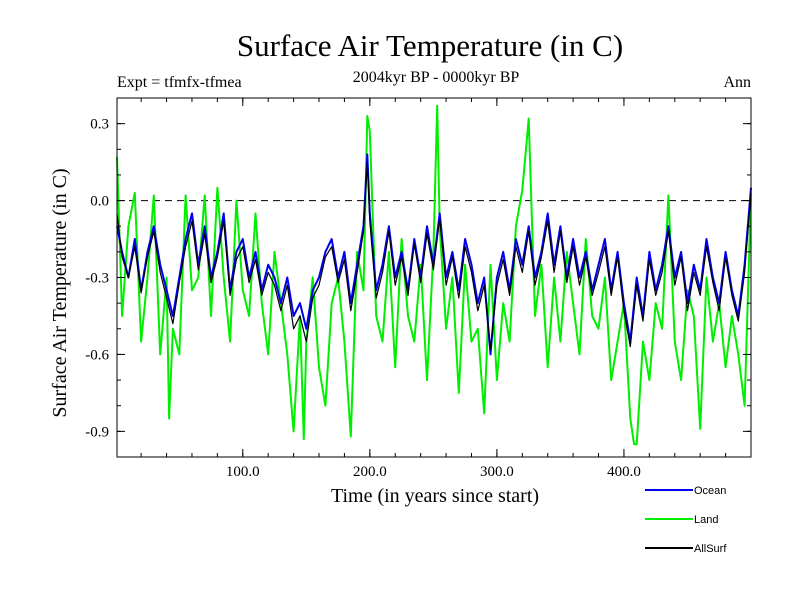  What do you see at coordinates (436, 77) in the screenshot?
I see `chart-subtitle: 2004kyr BP - 0000kyr BP` at bounding box center [436, 77].